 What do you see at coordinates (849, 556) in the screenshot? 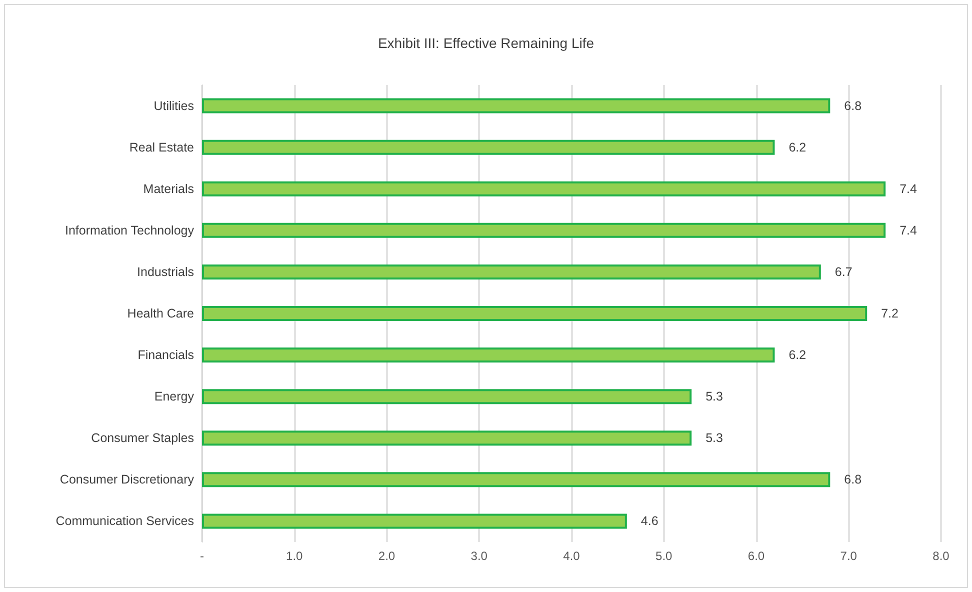
I see `x-tick-label: 7.0` at bounding box center [849, 556].